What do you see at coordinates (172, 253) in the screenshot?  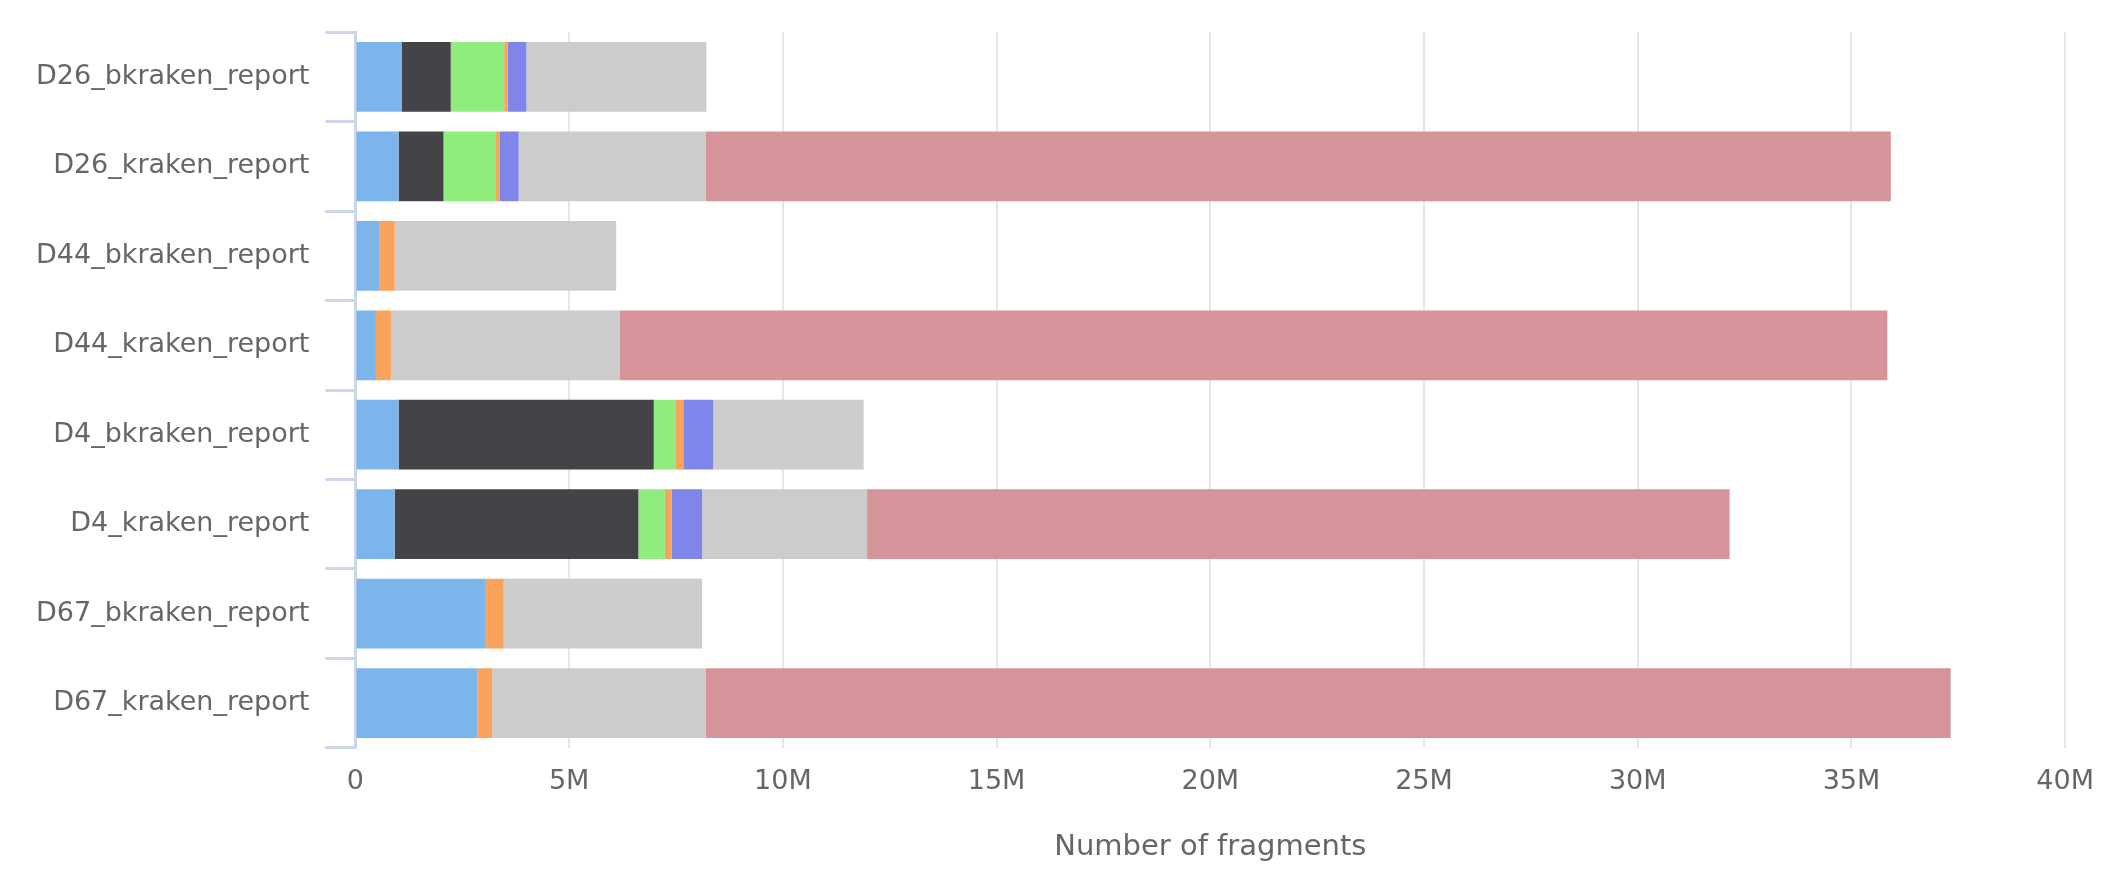 I see `y-tick-label: D44_bkraken_report` at bounding box center [172, 253].